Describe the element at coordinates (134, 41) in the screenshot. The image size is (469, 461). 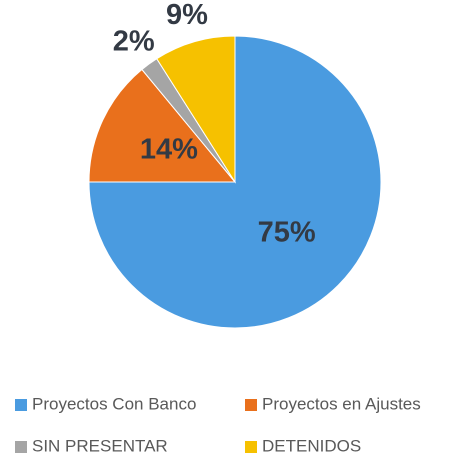
I see `data-label: 2%` at that location.